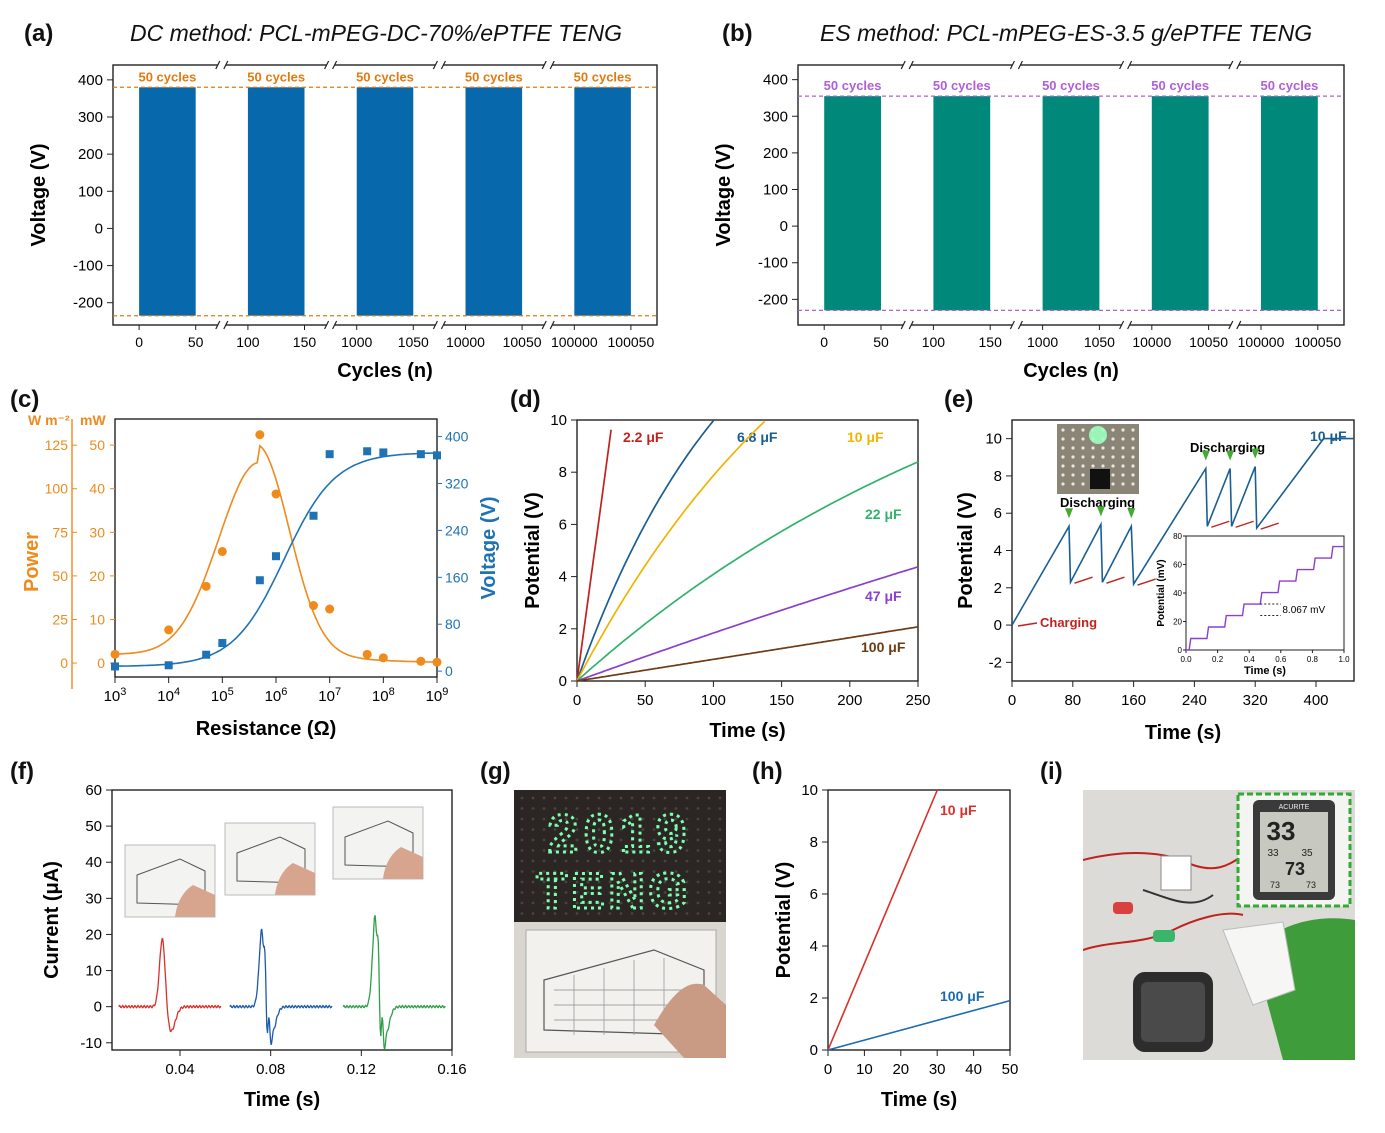  What do you see at coordinates (1180, 650) in the screenshot?
I see `inset-y-tick-label: 0` at bounding box center [1180, 650].